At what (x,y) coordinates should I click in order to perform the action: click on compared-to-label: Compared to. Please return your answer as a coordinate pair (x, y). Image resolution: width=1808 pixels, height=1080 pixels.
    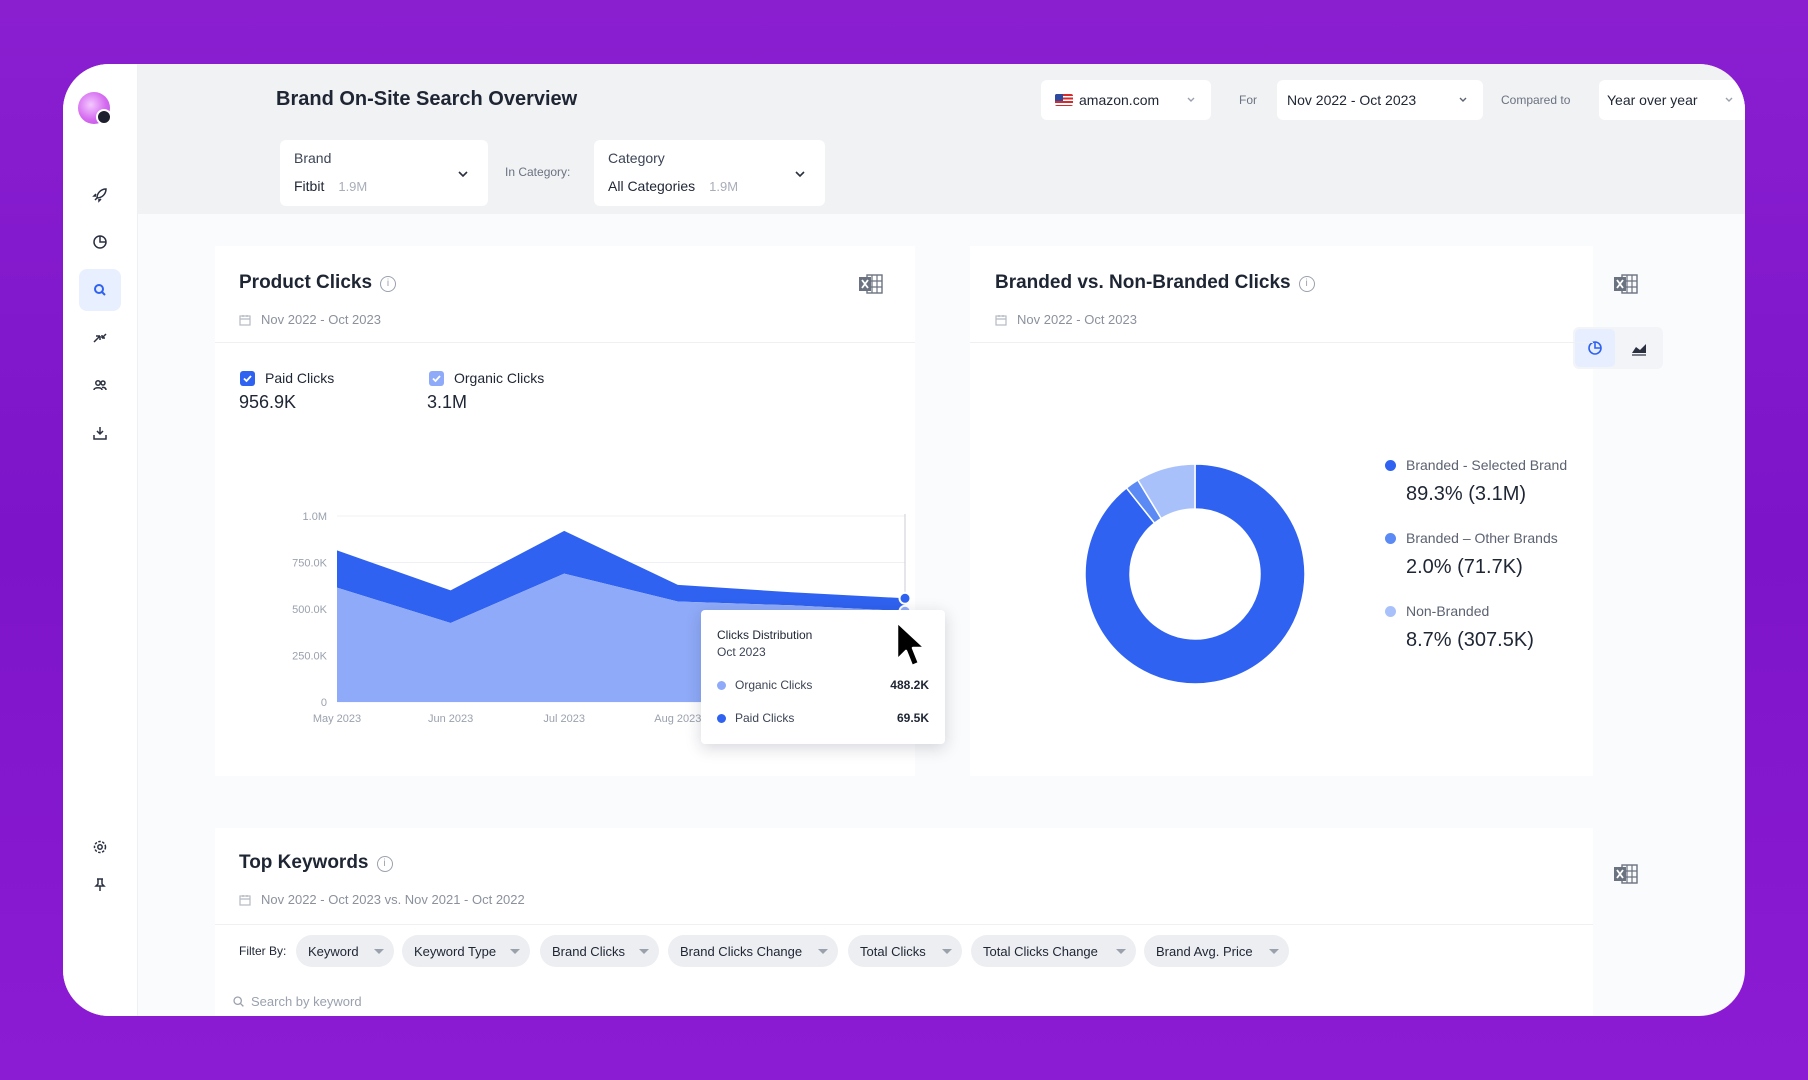
    Looking at the image, I should click on (1536, 100).